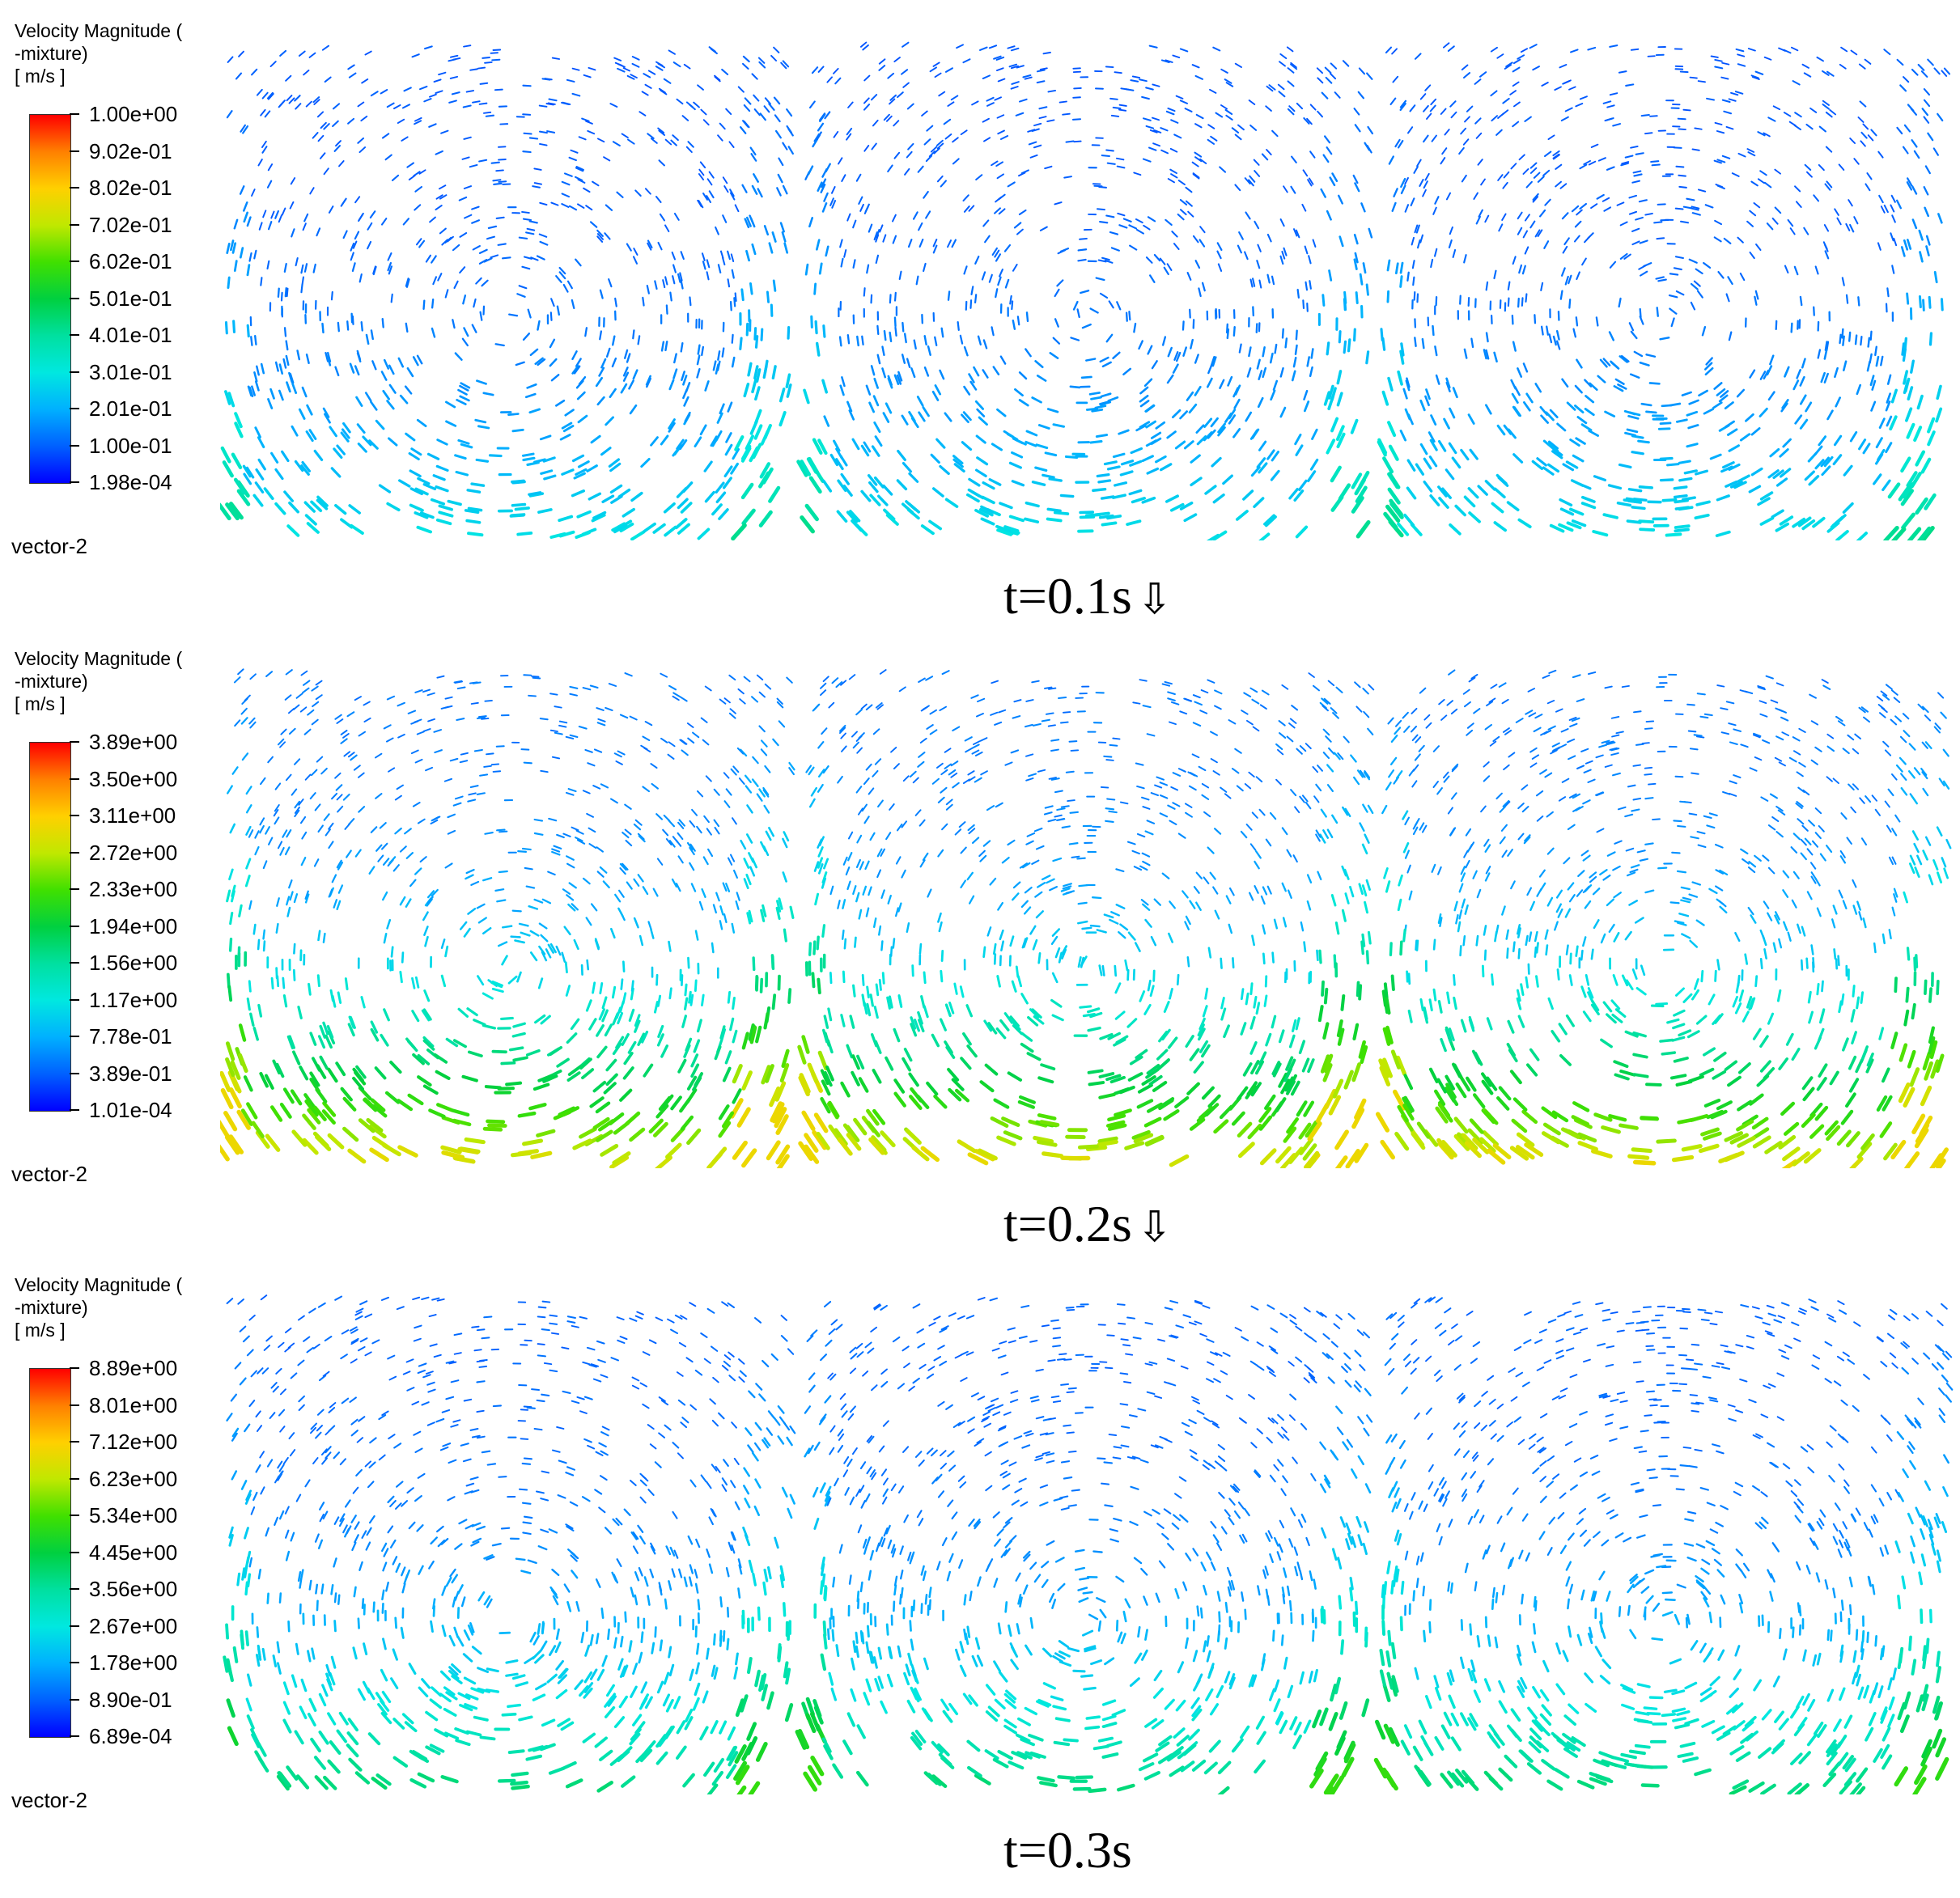  Describe the element at coordinates (131, 150) in the screenshot. I see `colorbar-tick-label: 9.02e-01` at that location.